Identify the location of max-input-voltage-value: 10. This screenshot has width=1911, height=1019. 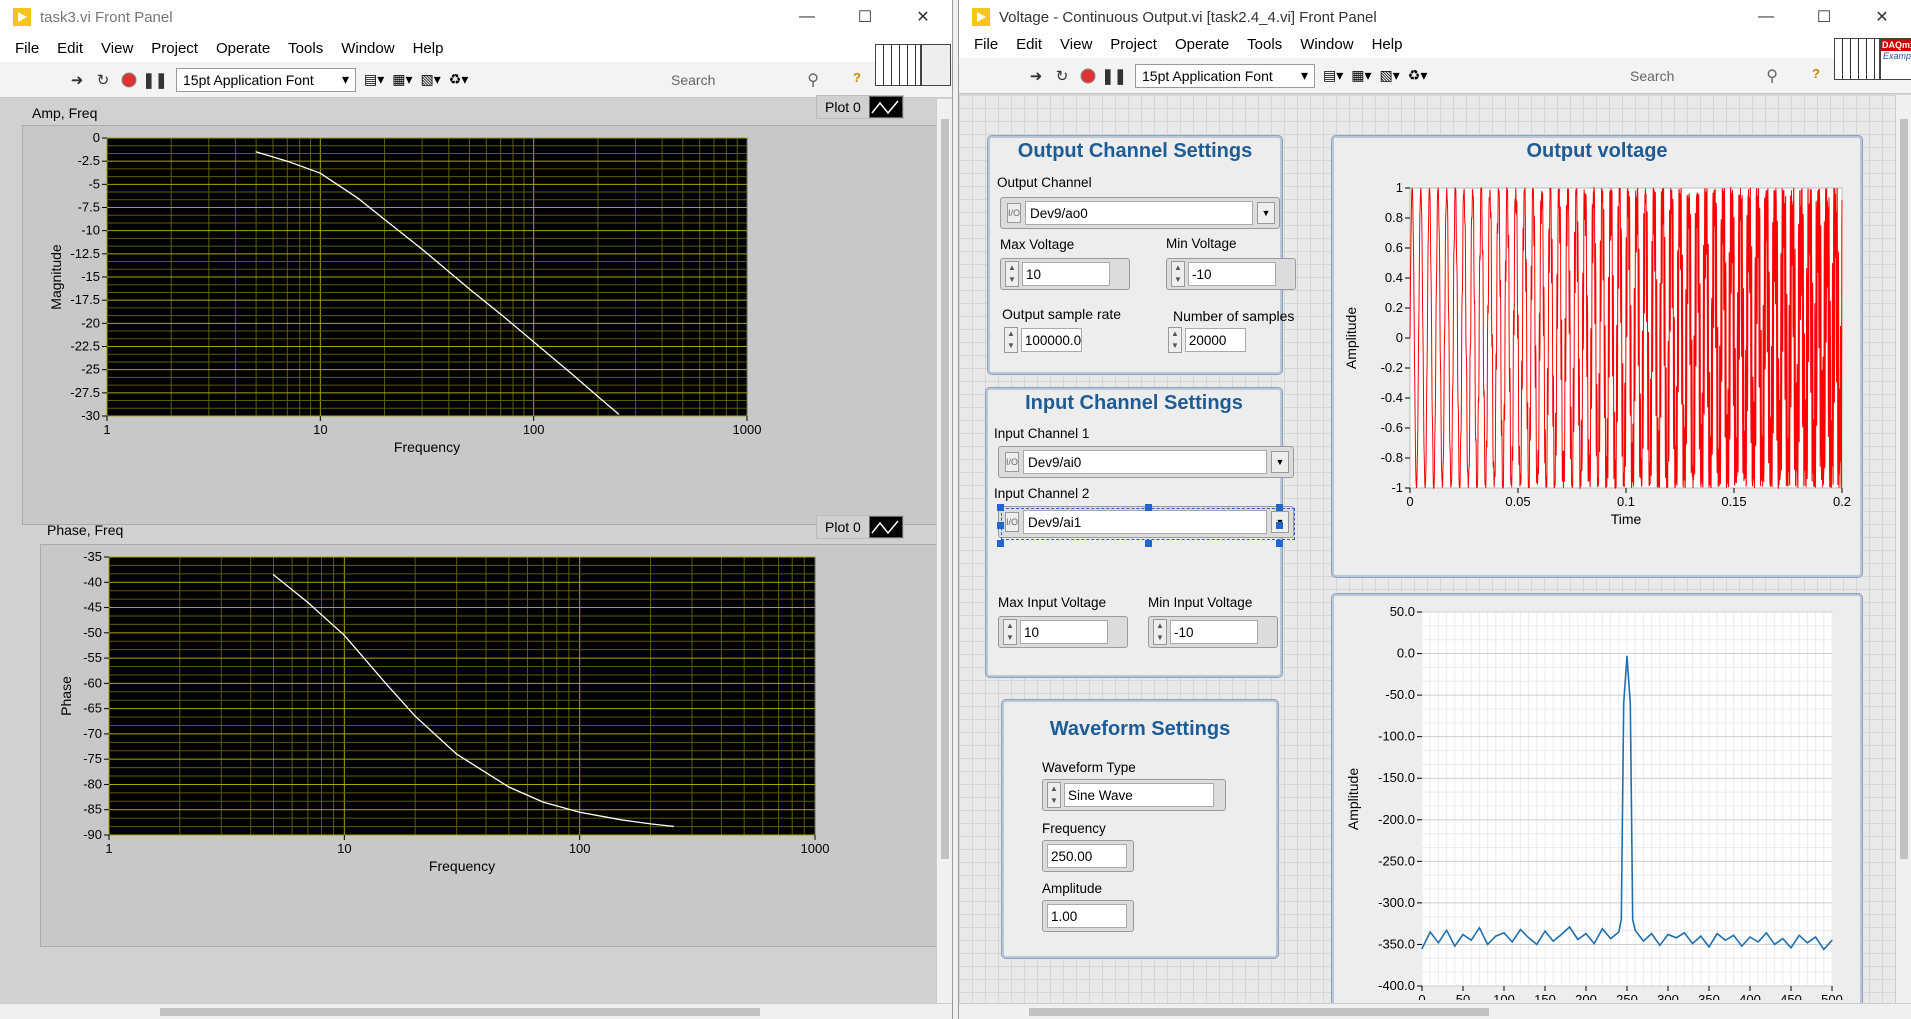
(1064, 632).